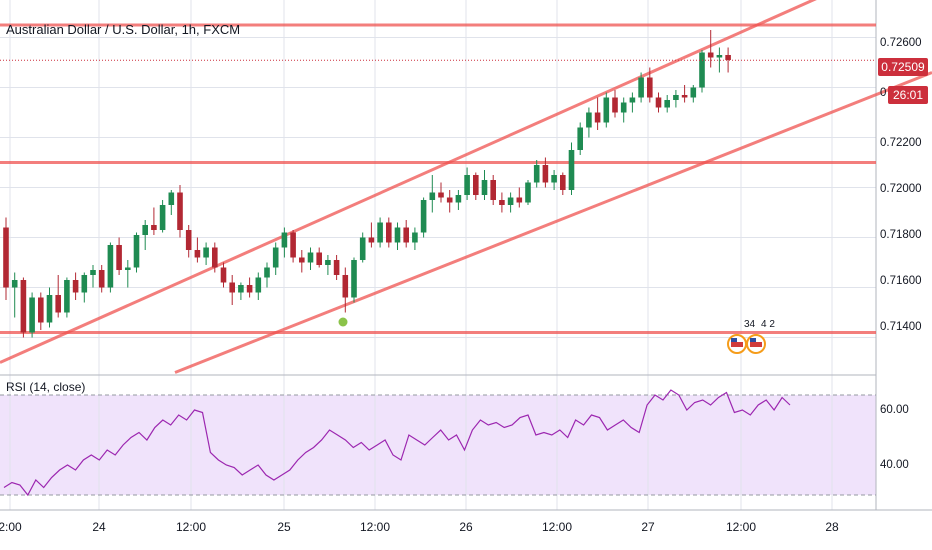  I want to click on price-partial-label: 0, so click(883, 93).